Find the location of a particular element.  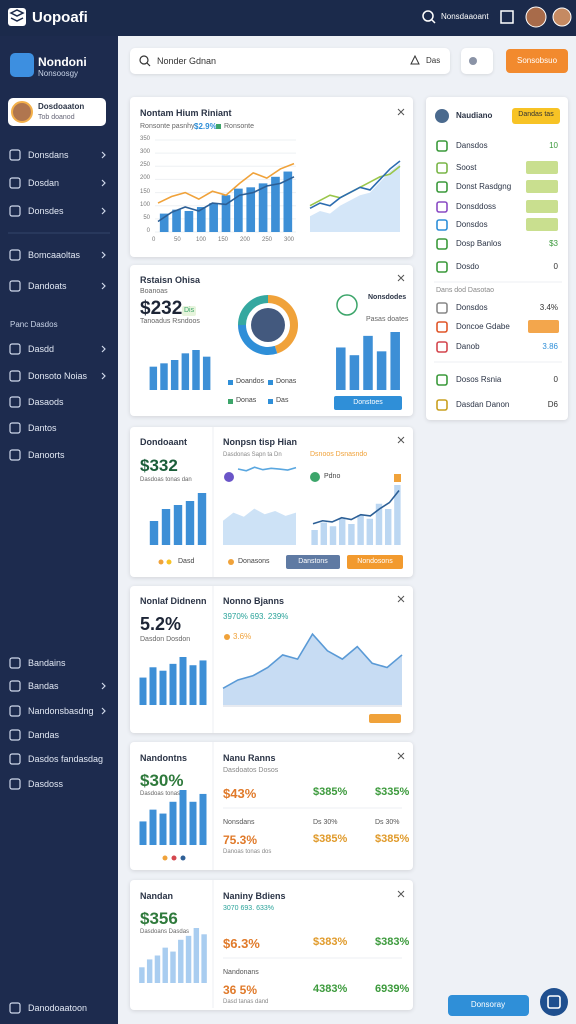

card-subtitle: Boanoas is located at coordinates (154, 291).